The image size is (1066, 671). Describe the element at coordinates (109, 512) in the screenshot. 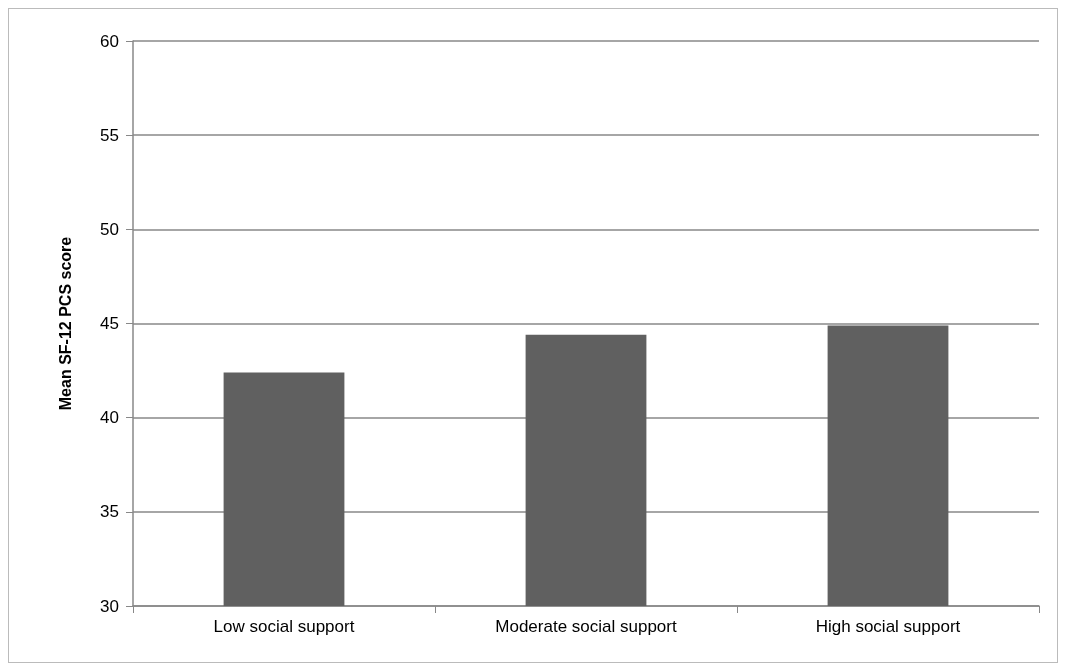

I see `y-tick-label: 35` at that location.